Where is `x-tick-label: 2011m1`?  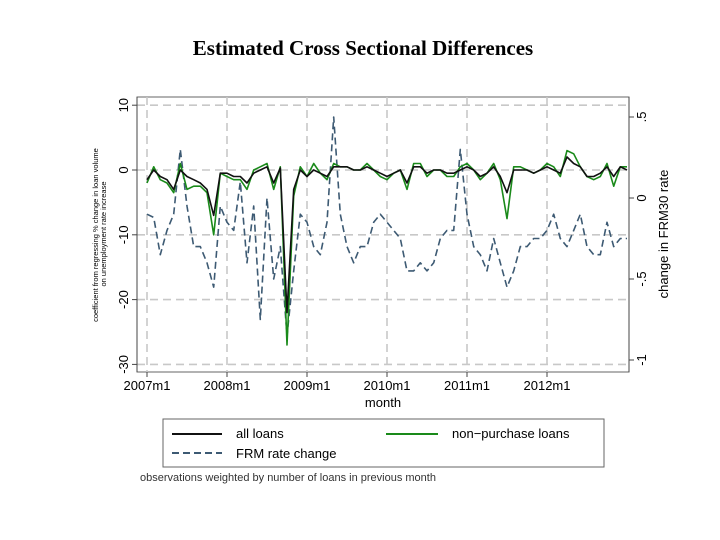
x-tick-label: 2011m1 is located at coordinates (467, 385).